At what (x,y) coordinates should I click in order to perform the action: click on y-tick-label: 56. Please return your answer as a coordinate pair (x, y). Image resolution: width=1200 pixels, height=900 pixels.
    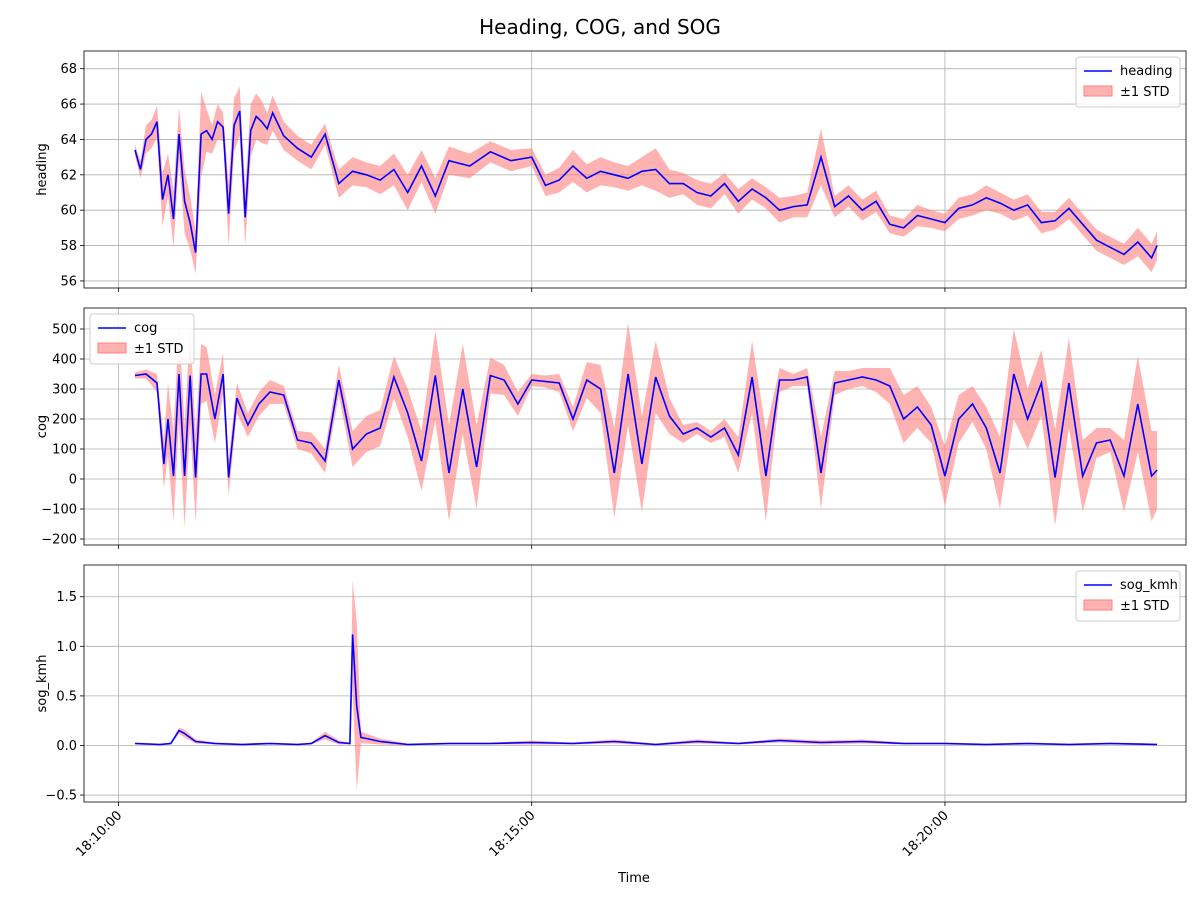
    Looking at the image, I should click on (68, 281).